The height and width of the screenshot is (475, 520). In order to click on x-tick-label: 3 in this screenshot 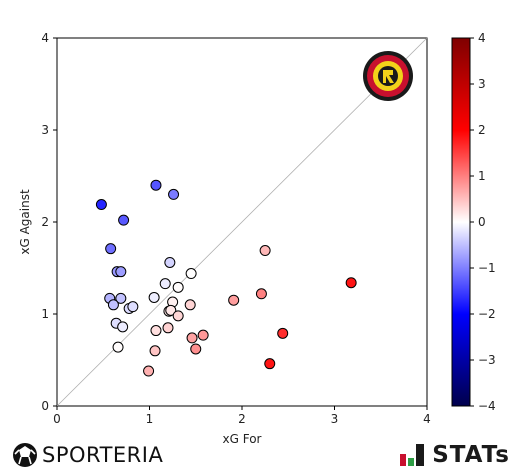, I will do `click(335, 419)`.